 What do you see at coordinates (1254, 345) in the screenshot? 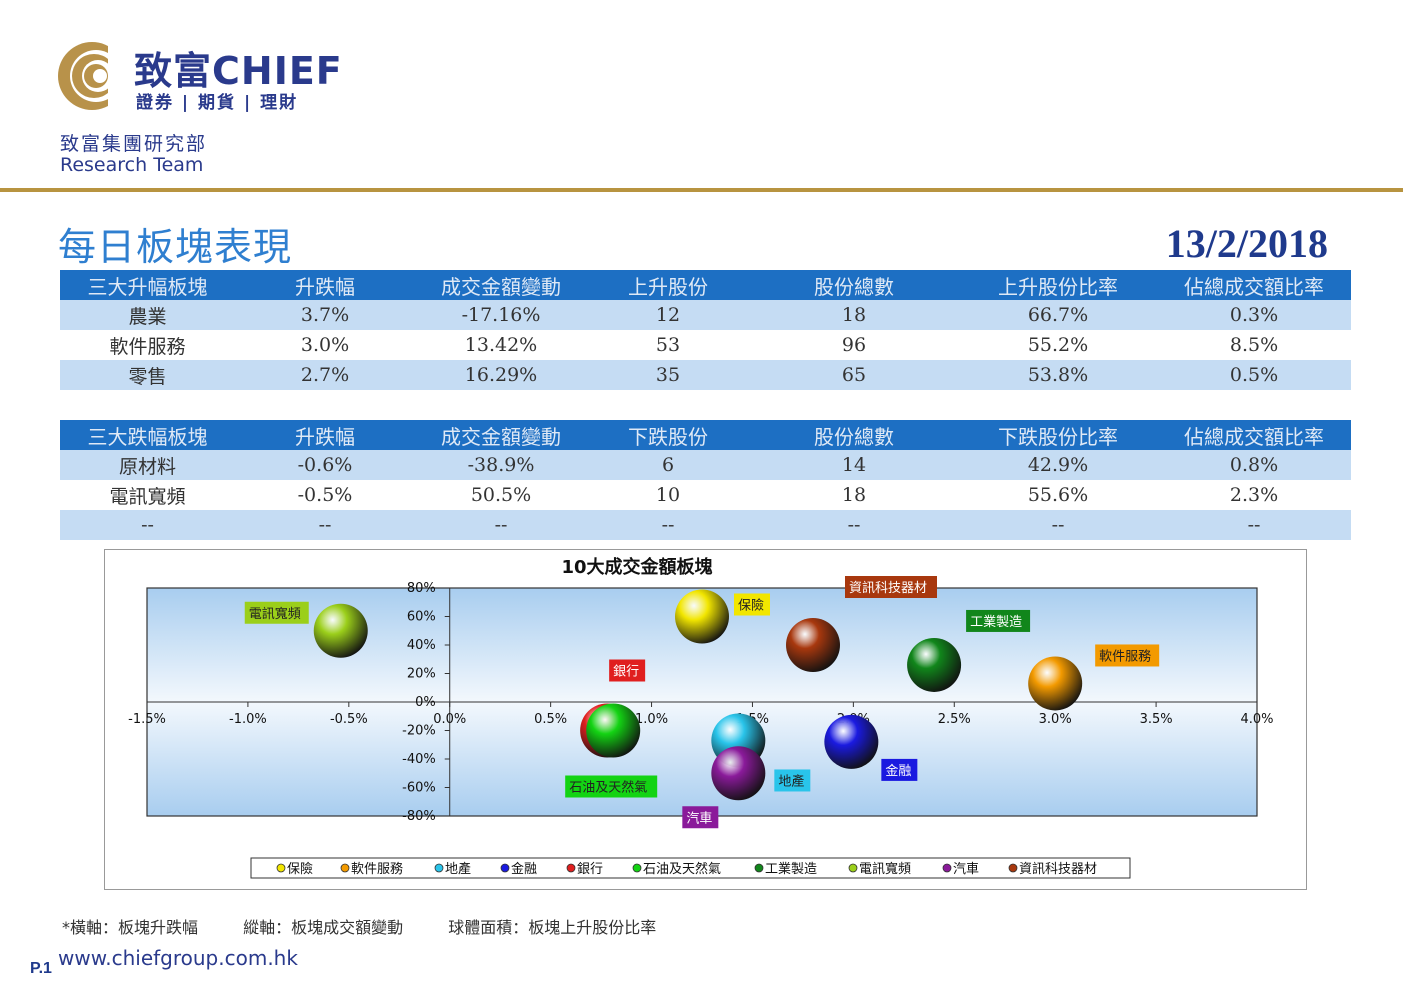
I see `table-cell: 8.5%` at bounding box center [1254, 345].